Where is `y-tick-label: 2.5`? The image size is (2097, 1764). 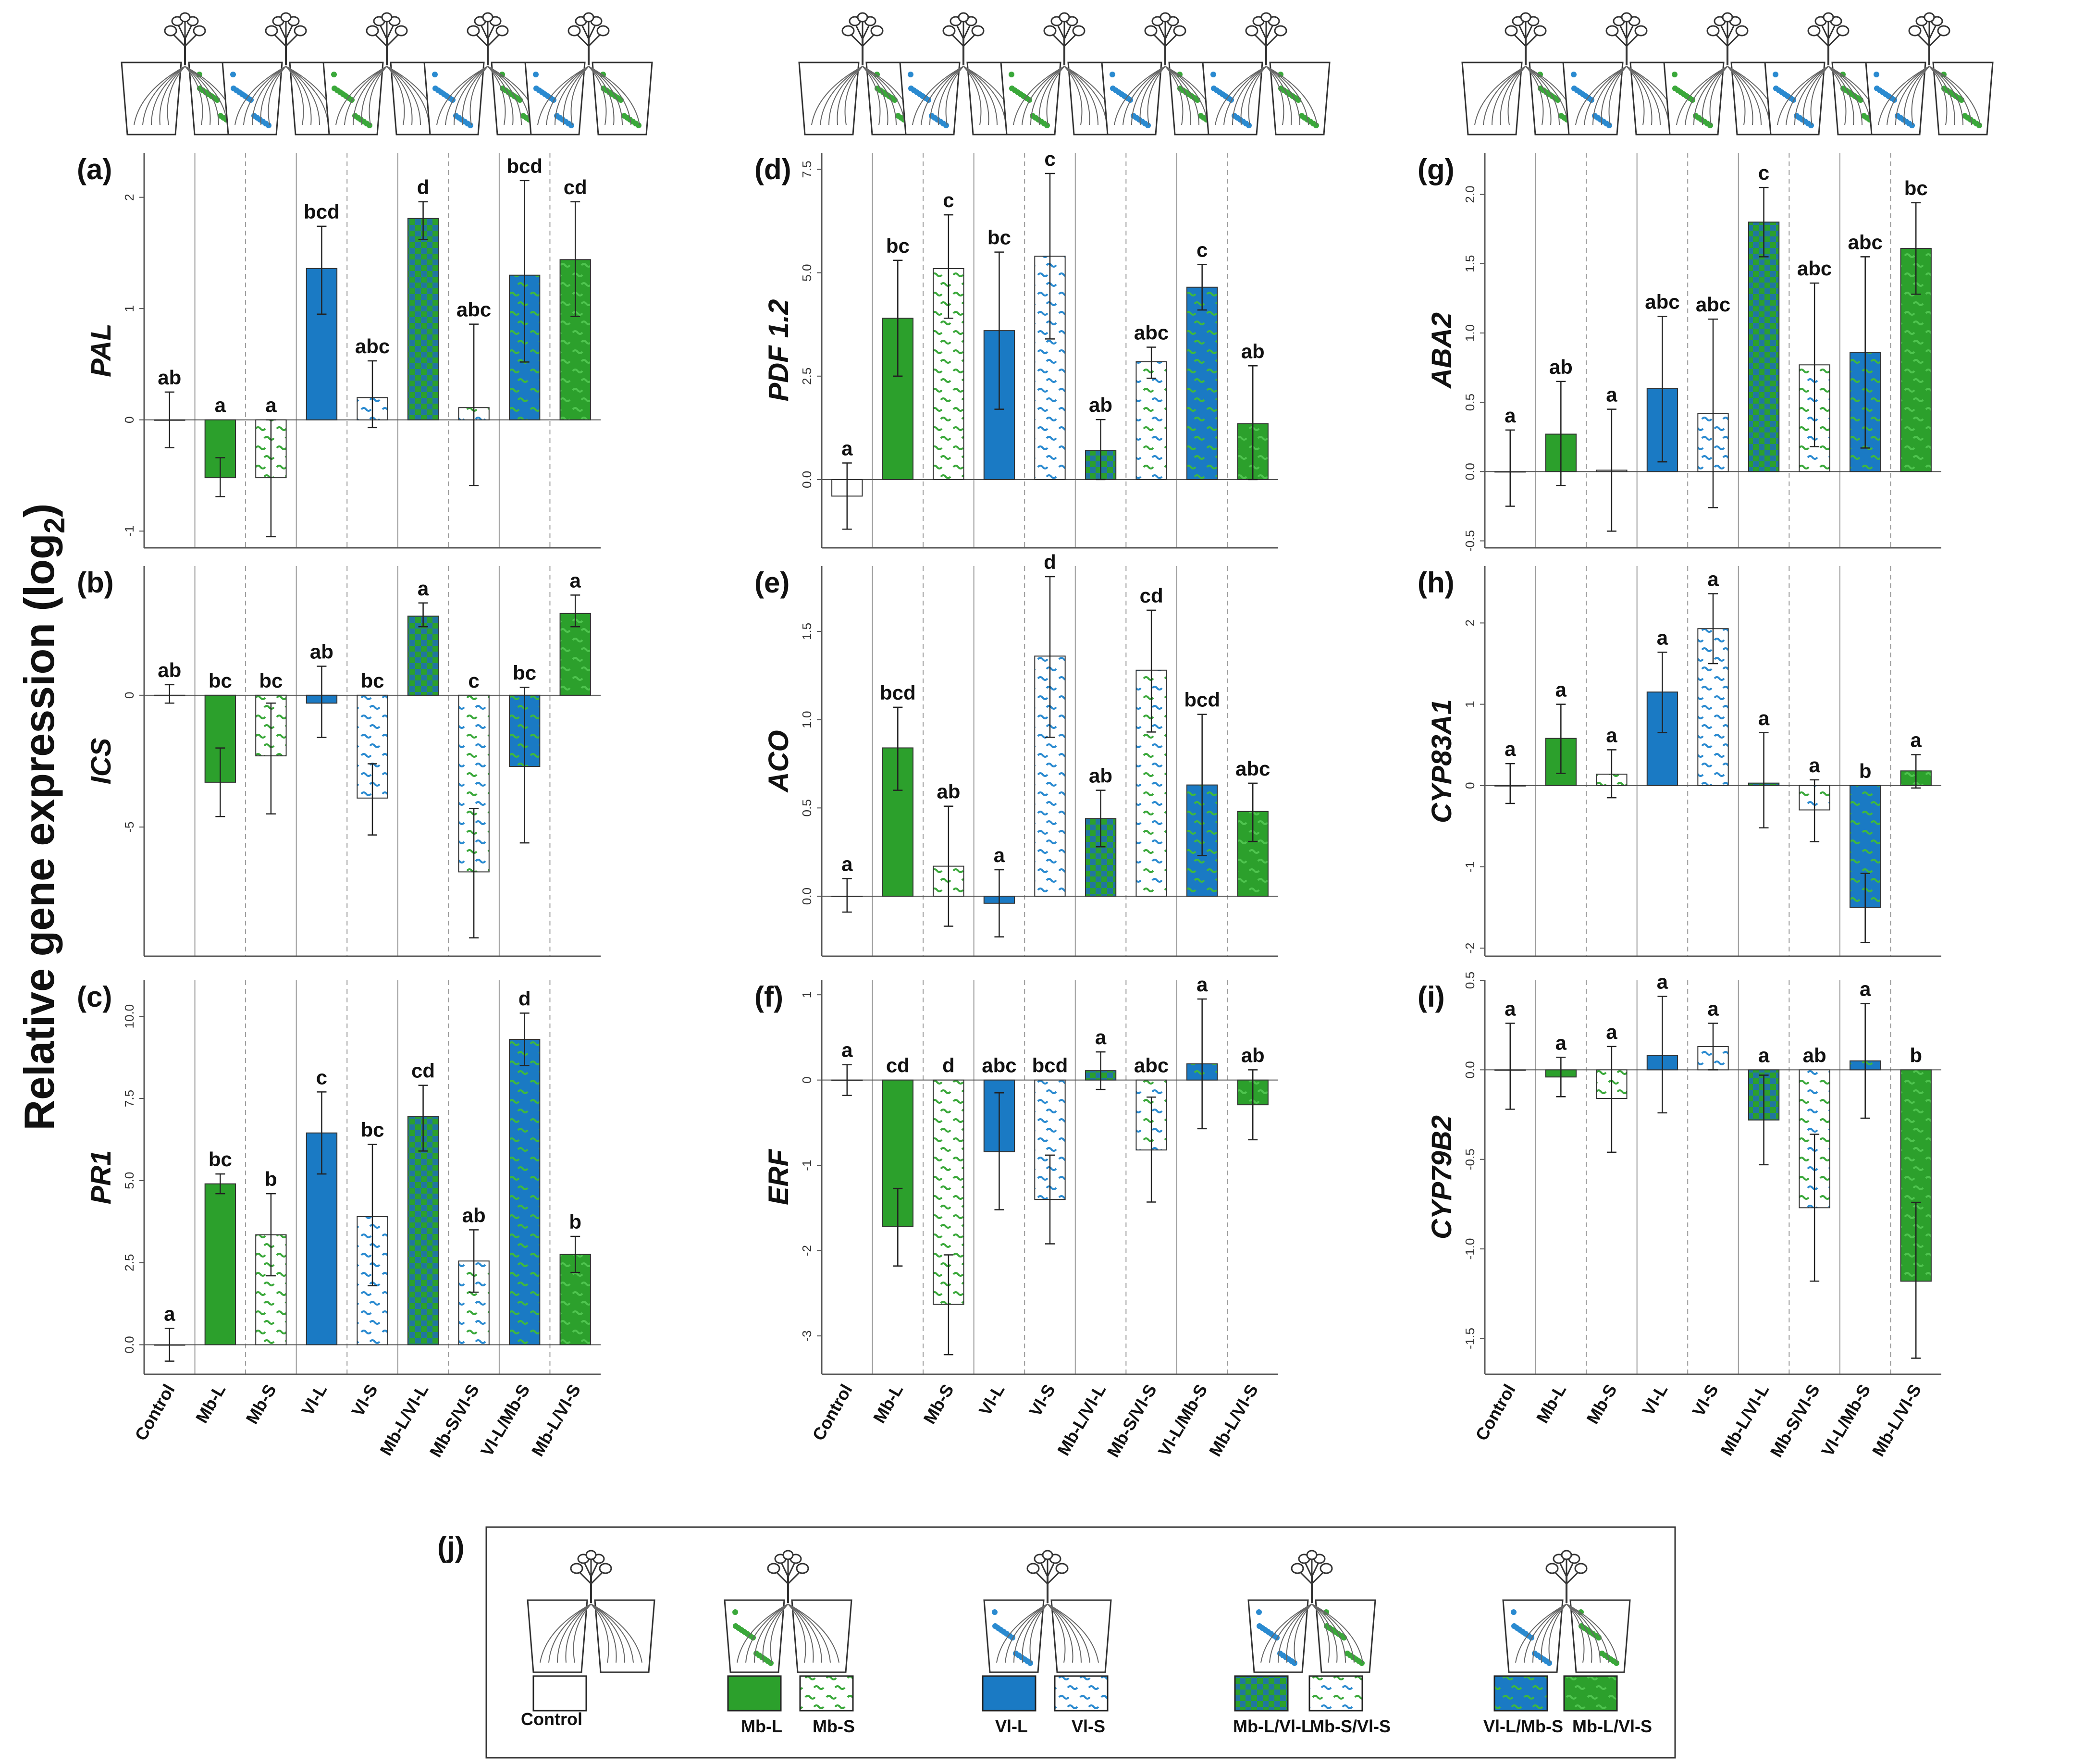 y-tick-label: 2.5 is located at coordinates (129, 1263).